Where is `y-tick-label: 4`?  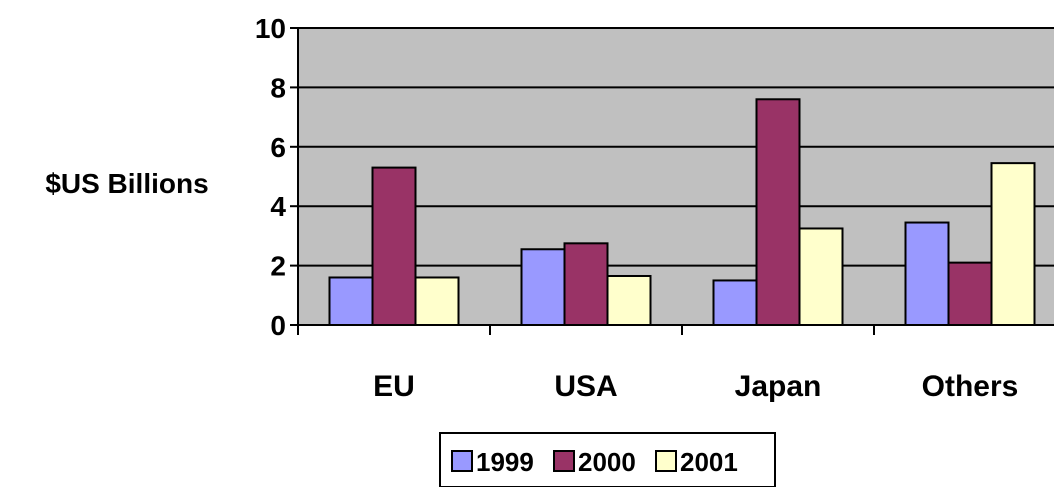
y-tick-label: 4 is located at coordinates (278, 206).